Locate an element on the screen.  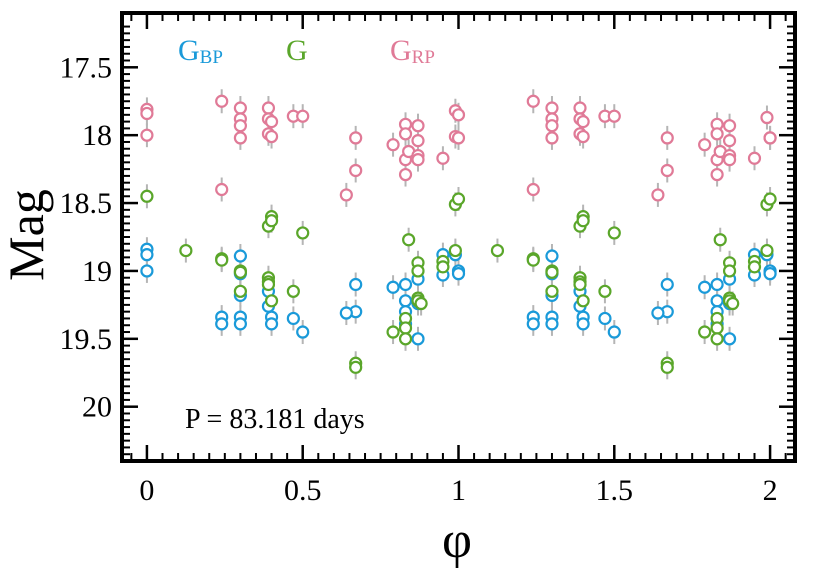
y-tick-label: 19 is located at coordinates (97, 271).